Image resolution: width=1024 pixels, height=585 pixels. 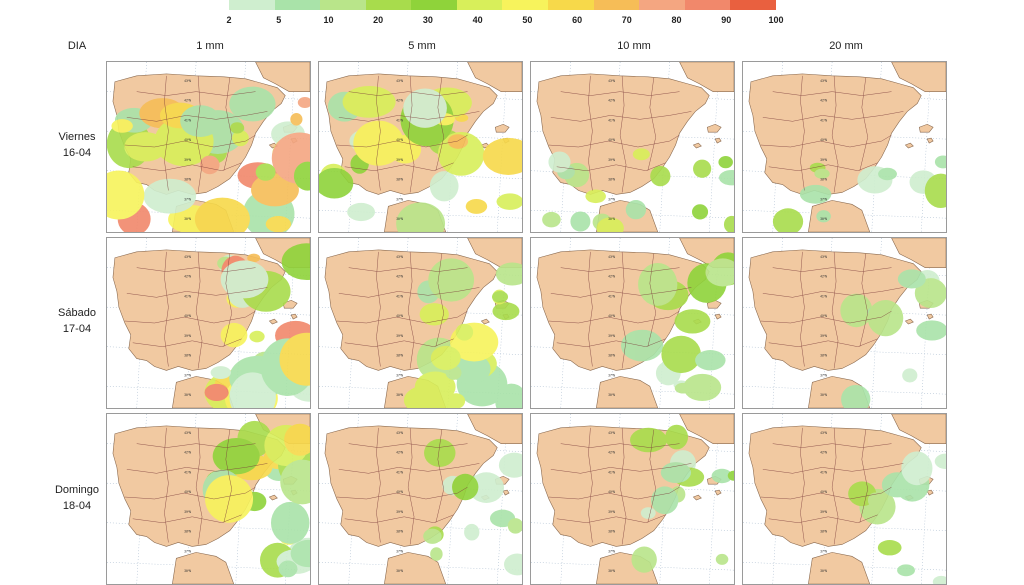 I want to click on dia-header: DIA, so click(x=77, y=46).